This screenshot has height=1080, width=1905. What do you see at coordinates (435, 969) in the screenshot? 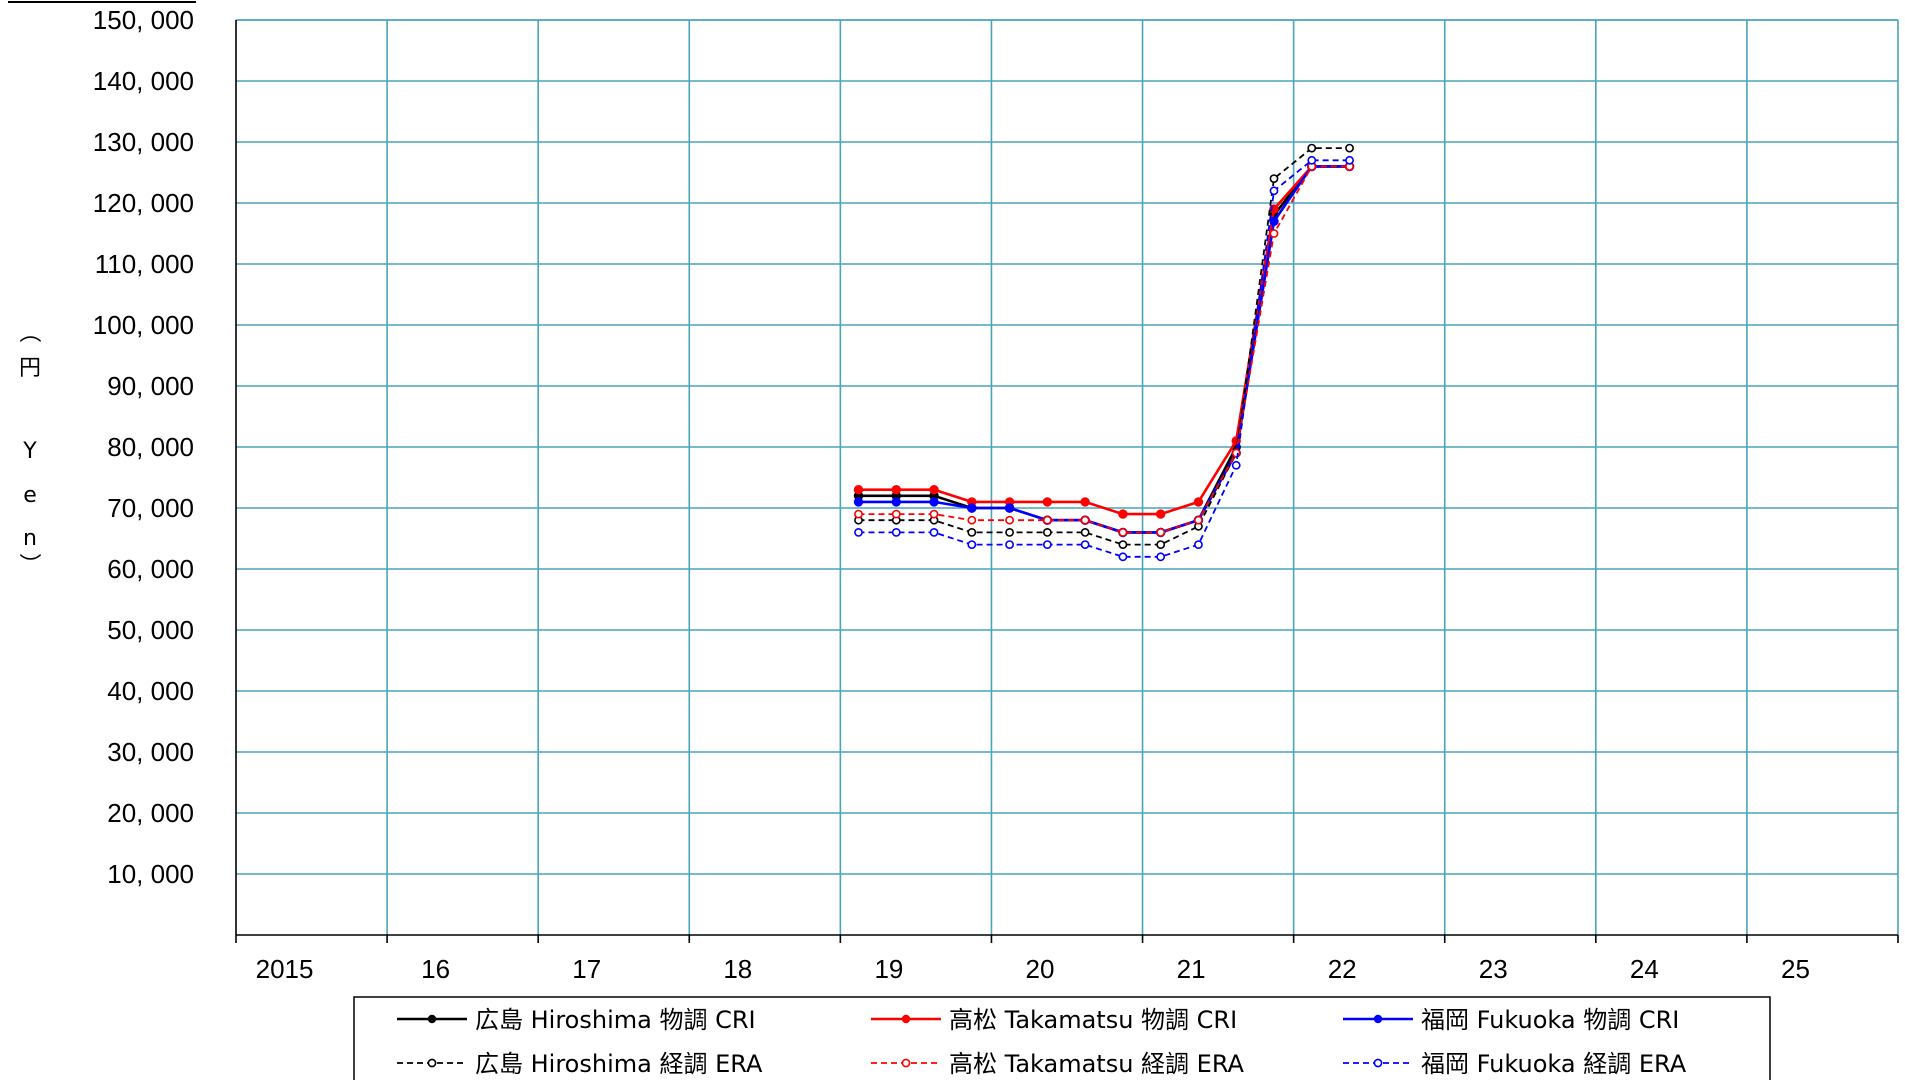
I see `x-tick-label: 16` at bounding box center [435, 969].